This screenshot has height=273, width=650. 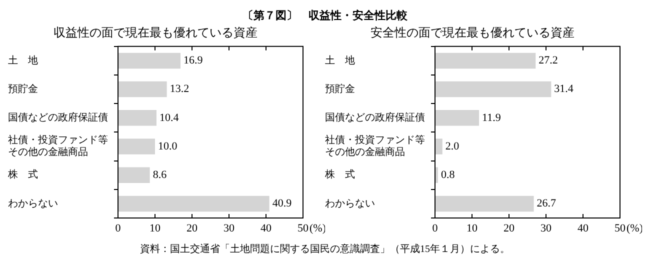 I want to click on data-label: 10.4, so click(x=169, y=118).